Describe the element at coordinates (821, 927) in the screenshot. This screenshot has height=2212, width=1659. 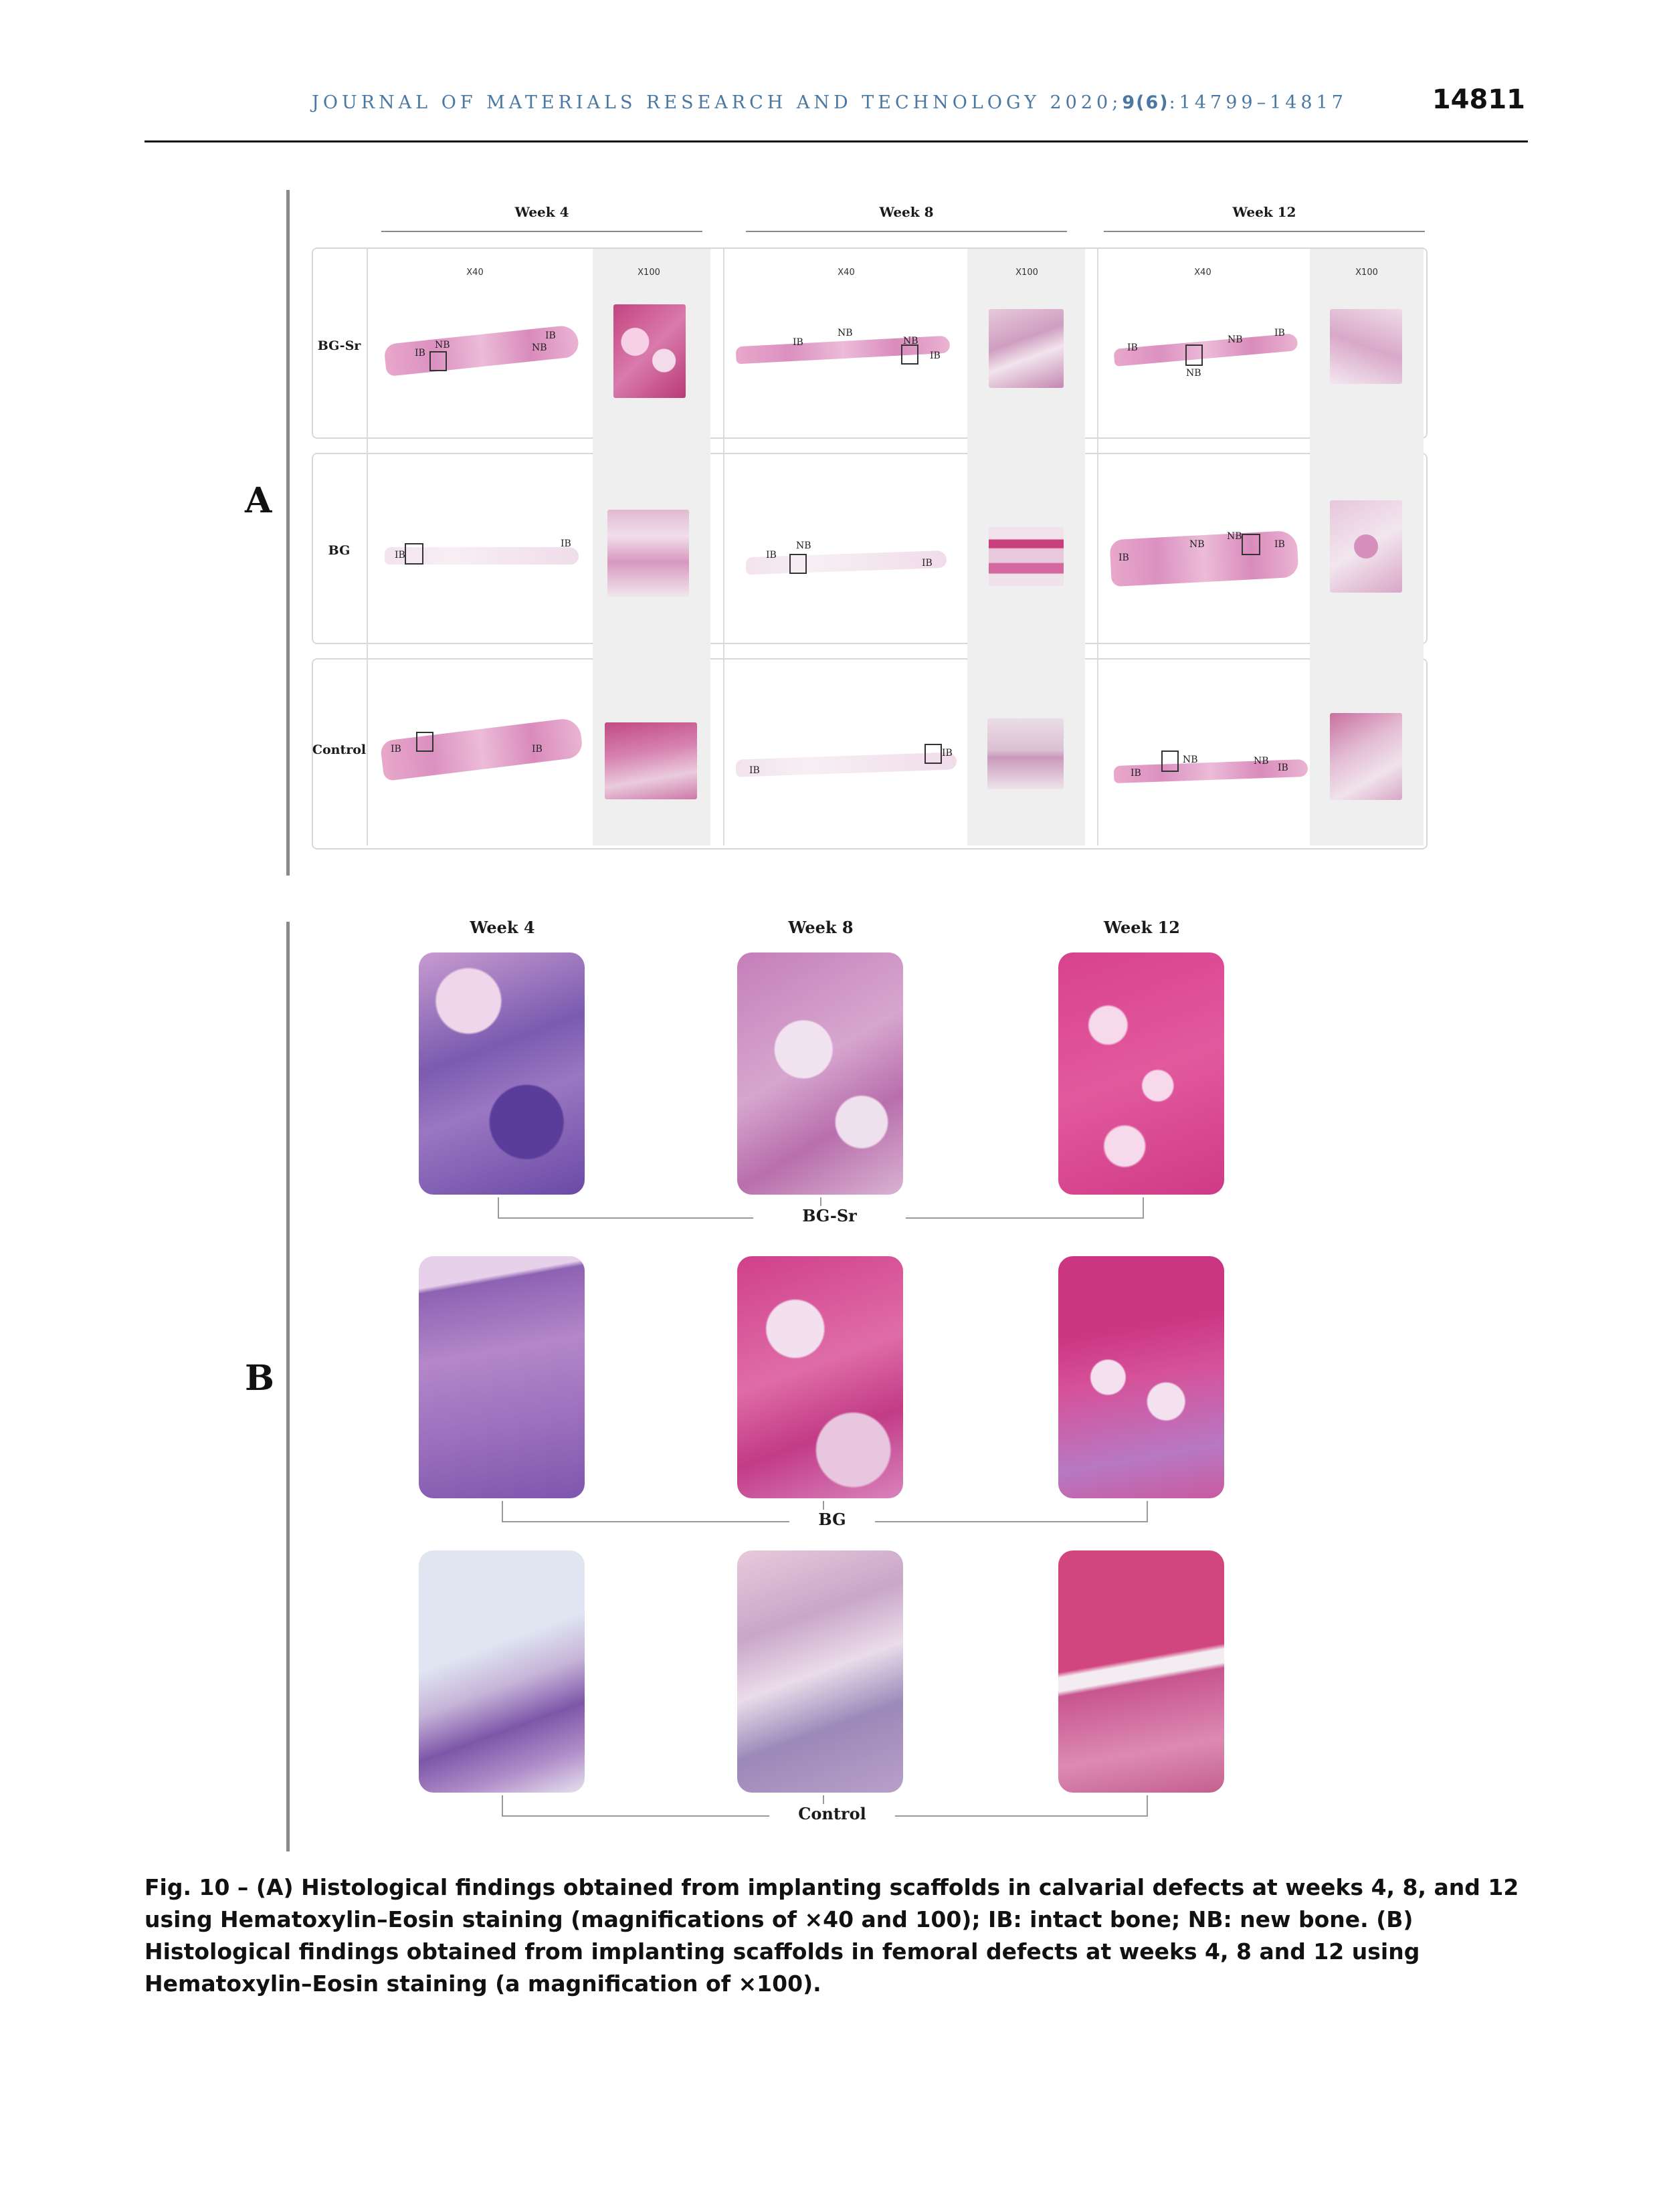
I see `panel-b-week-8: Week 8` at that location.